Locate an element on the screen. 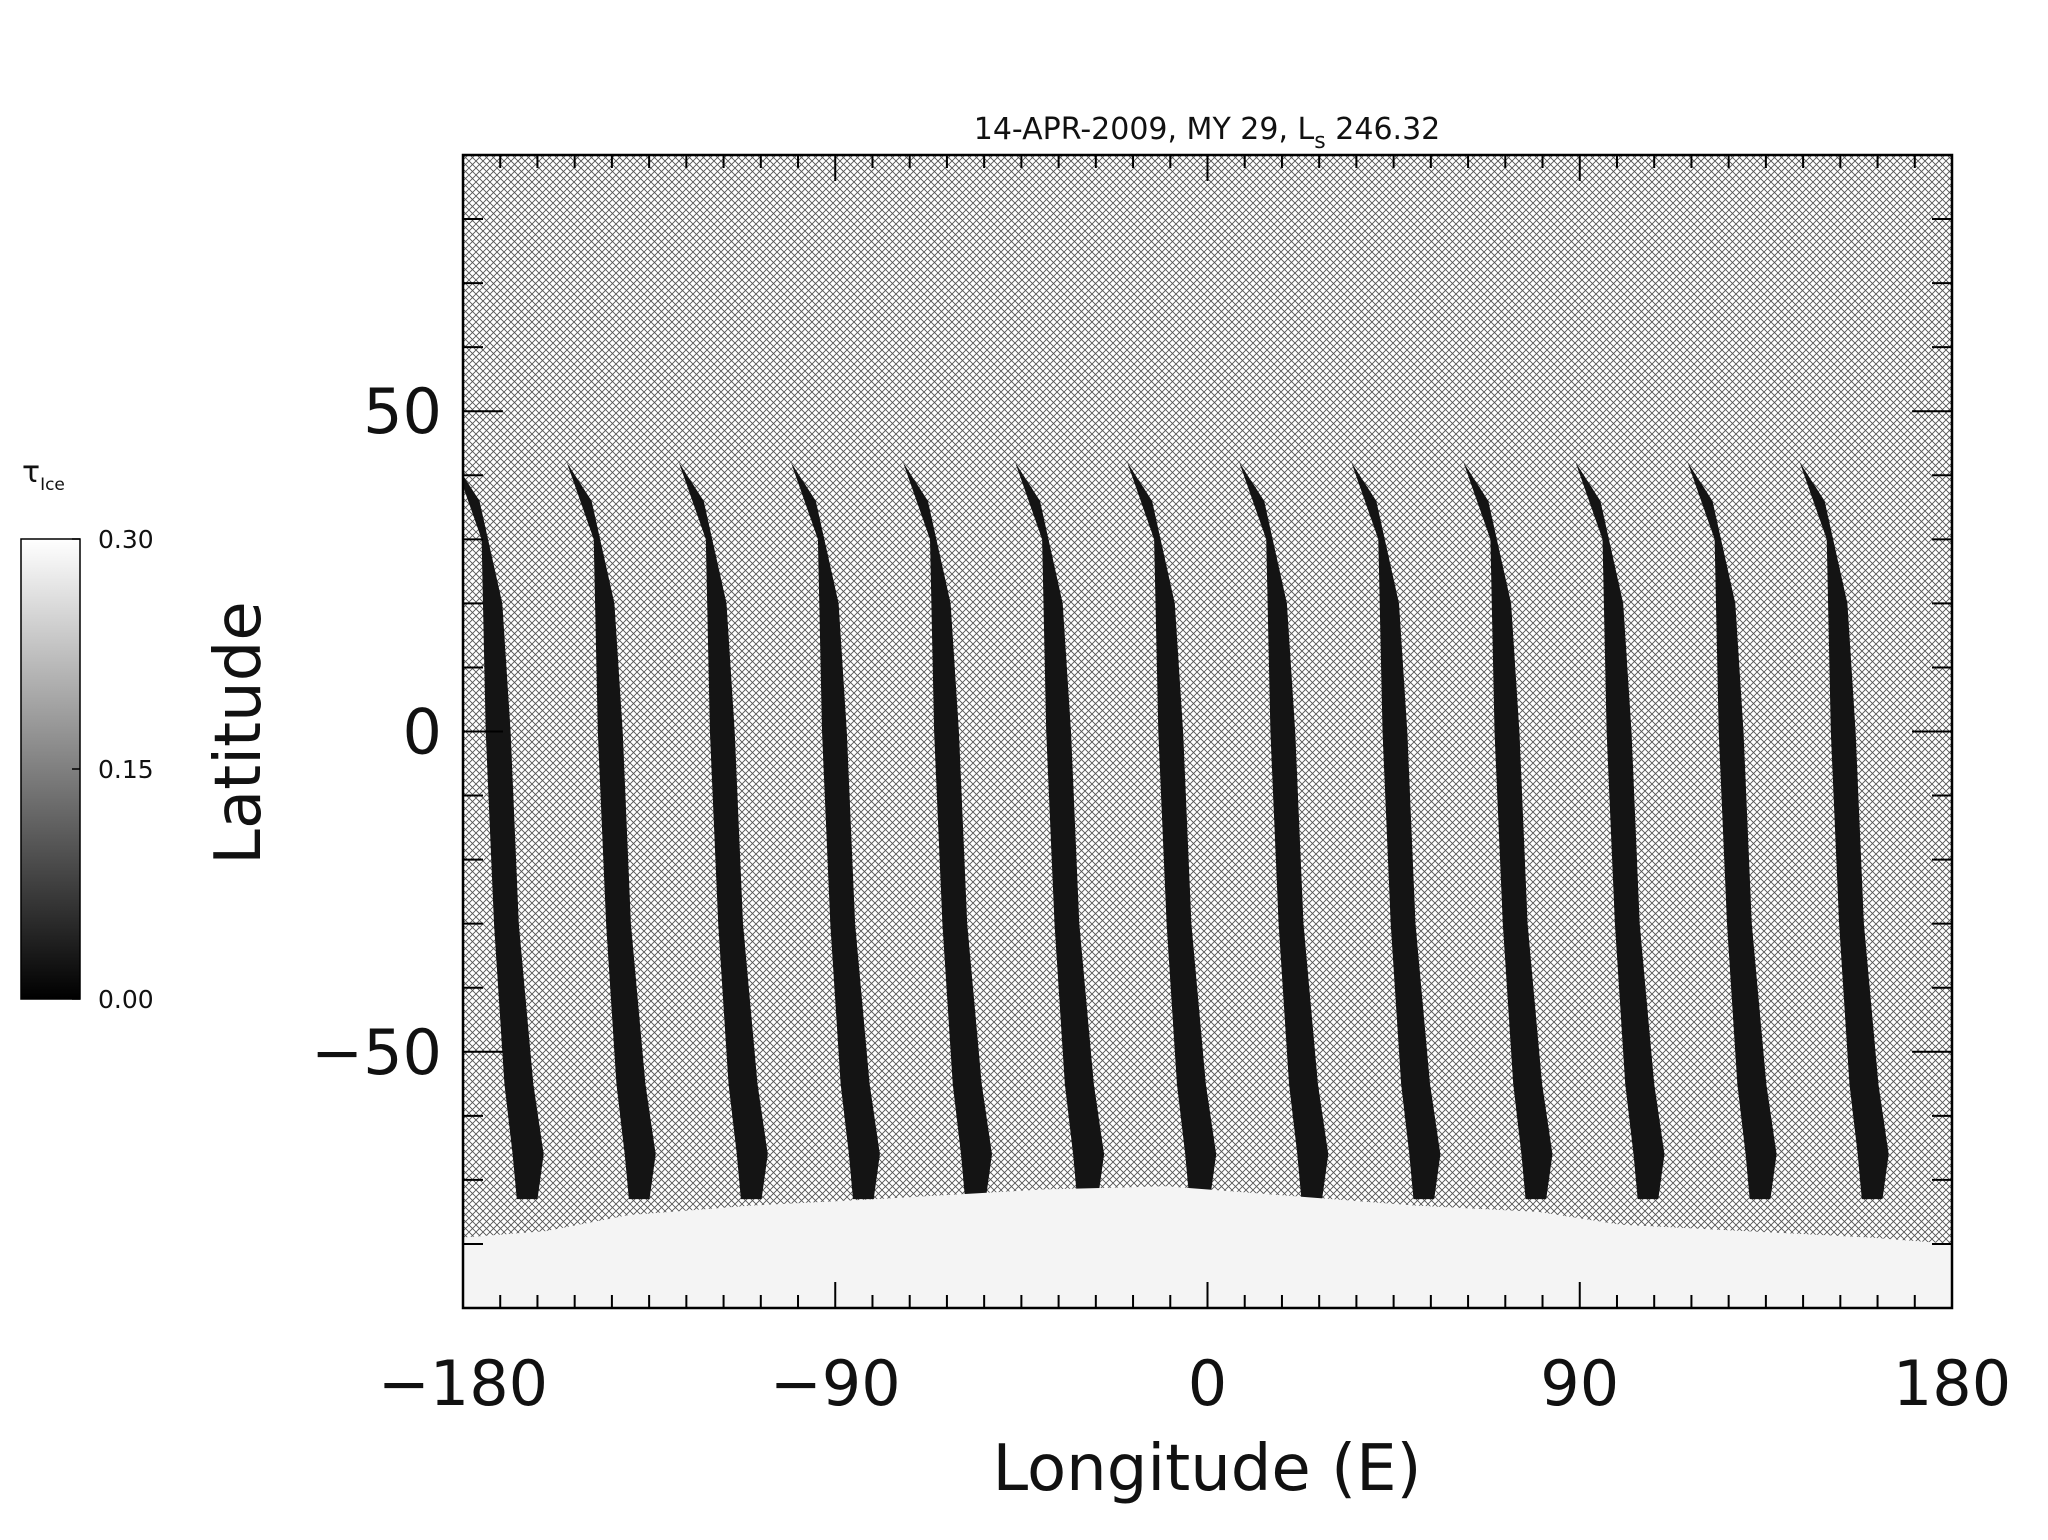  x-tick-label: −180 is located at coordinates (463, 1383).